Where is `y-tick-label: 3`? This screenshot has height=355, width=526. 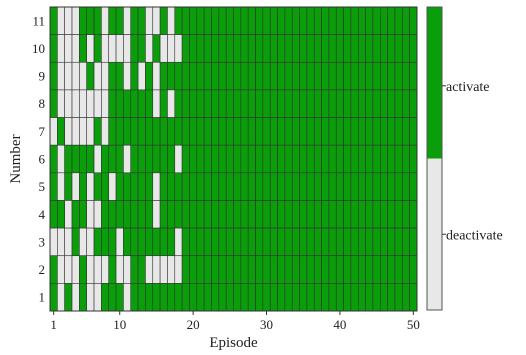 y-tick-label: 3 is located at coordinates (42, 241).